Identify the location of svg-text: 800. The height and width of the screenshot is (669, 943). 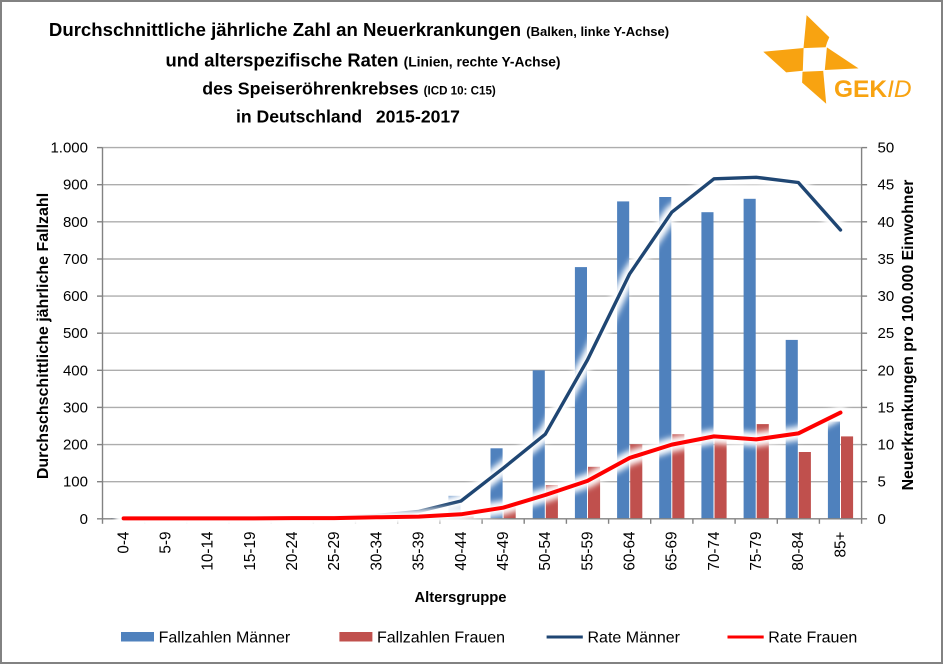
(75, 222).